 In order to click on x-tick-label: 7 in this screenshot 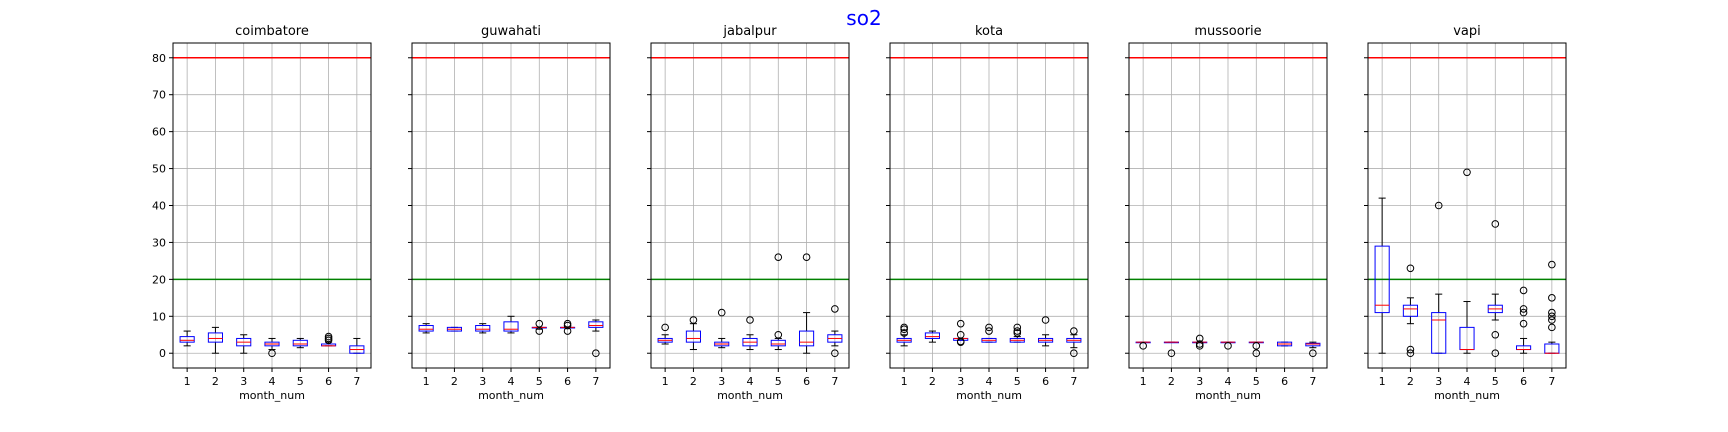, I will do `click(834, 381)`.